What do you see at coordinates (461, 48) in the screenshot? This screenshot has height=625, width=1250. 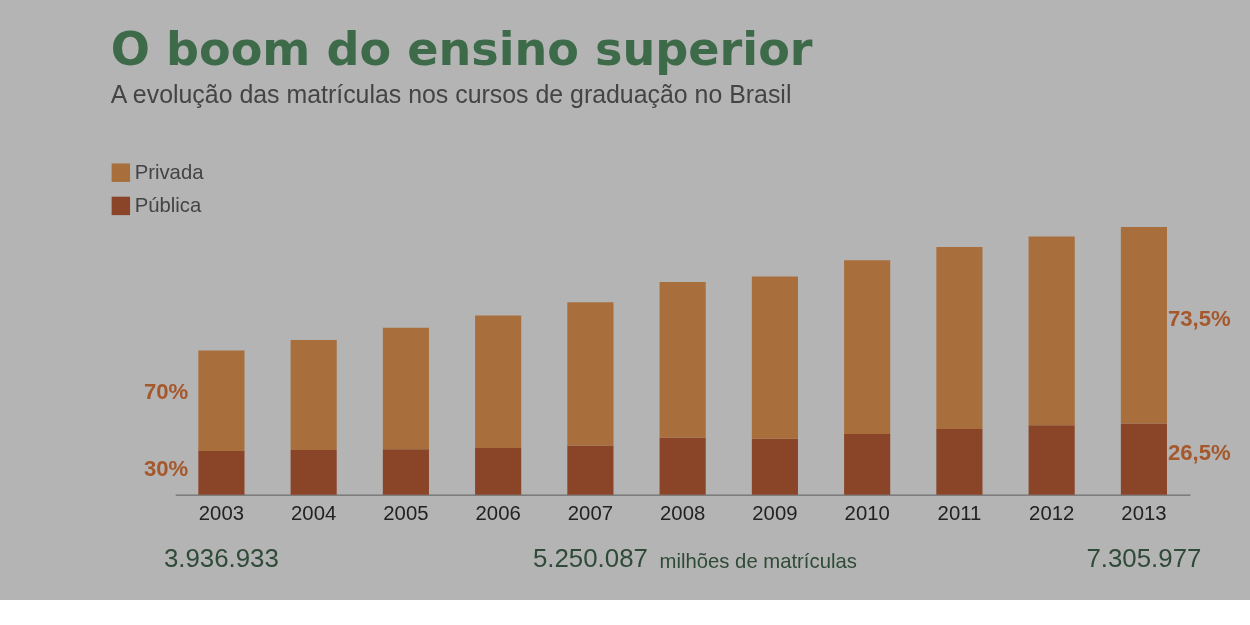 I see `chart-title: O boom do ensino superior` at bounding box center [461, 48].